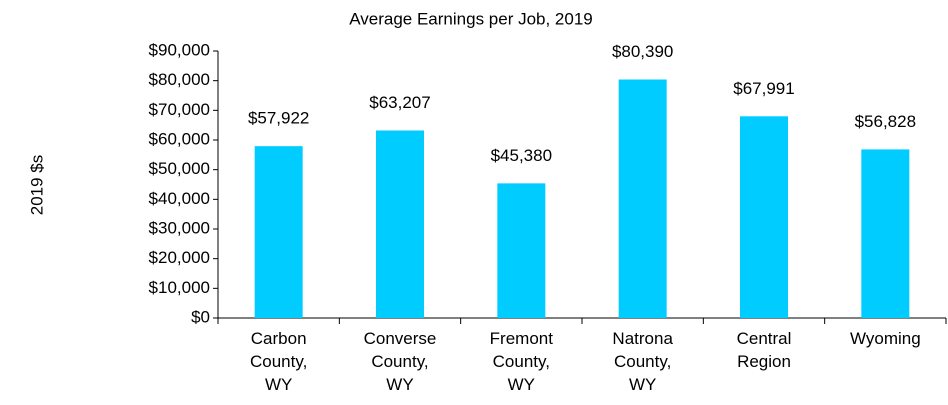  I want to click on y-tick-label: $0, so click(200, 316).